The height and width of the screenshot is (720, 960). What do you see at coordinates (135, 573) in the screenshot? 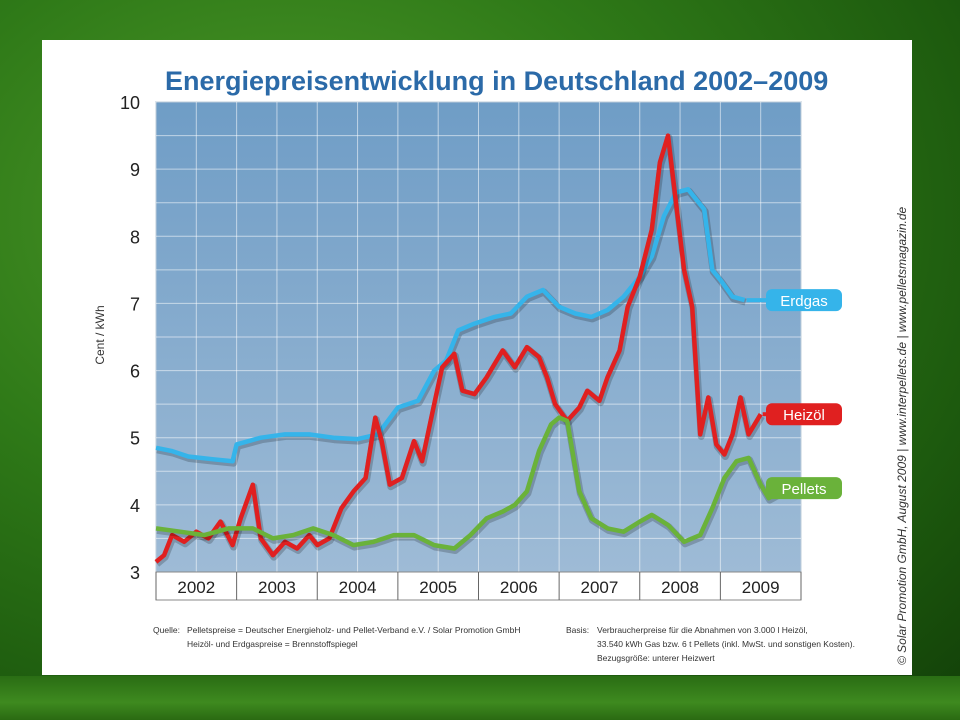
I see `y-tick-label: 3` at bounding box center [135, 573].